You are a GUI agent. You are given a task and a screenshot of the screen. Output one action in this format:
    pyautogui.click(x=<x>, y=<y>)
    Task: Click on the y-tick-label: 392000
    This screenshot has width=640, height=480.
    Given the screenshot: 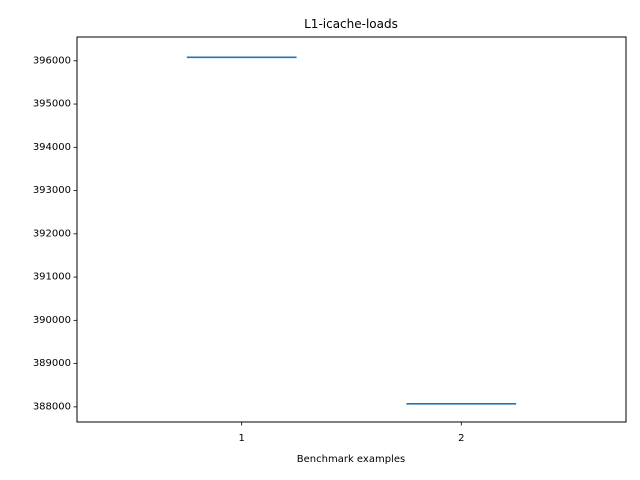 What is the action you would take?
    pyautogui.click(x=52, y=233)
    